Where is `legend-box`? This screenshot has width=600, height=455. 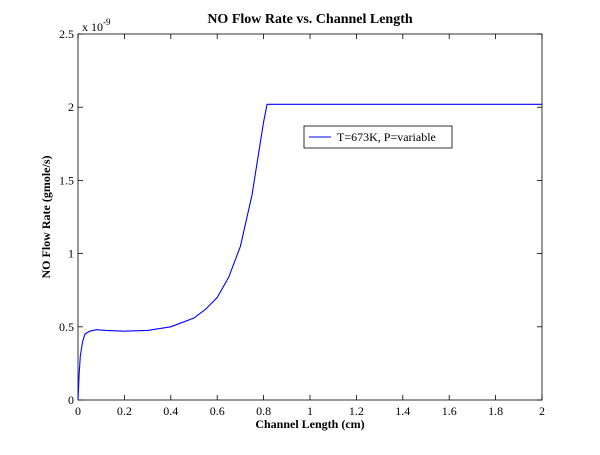
legend-box is located at coordinates (378, 137).